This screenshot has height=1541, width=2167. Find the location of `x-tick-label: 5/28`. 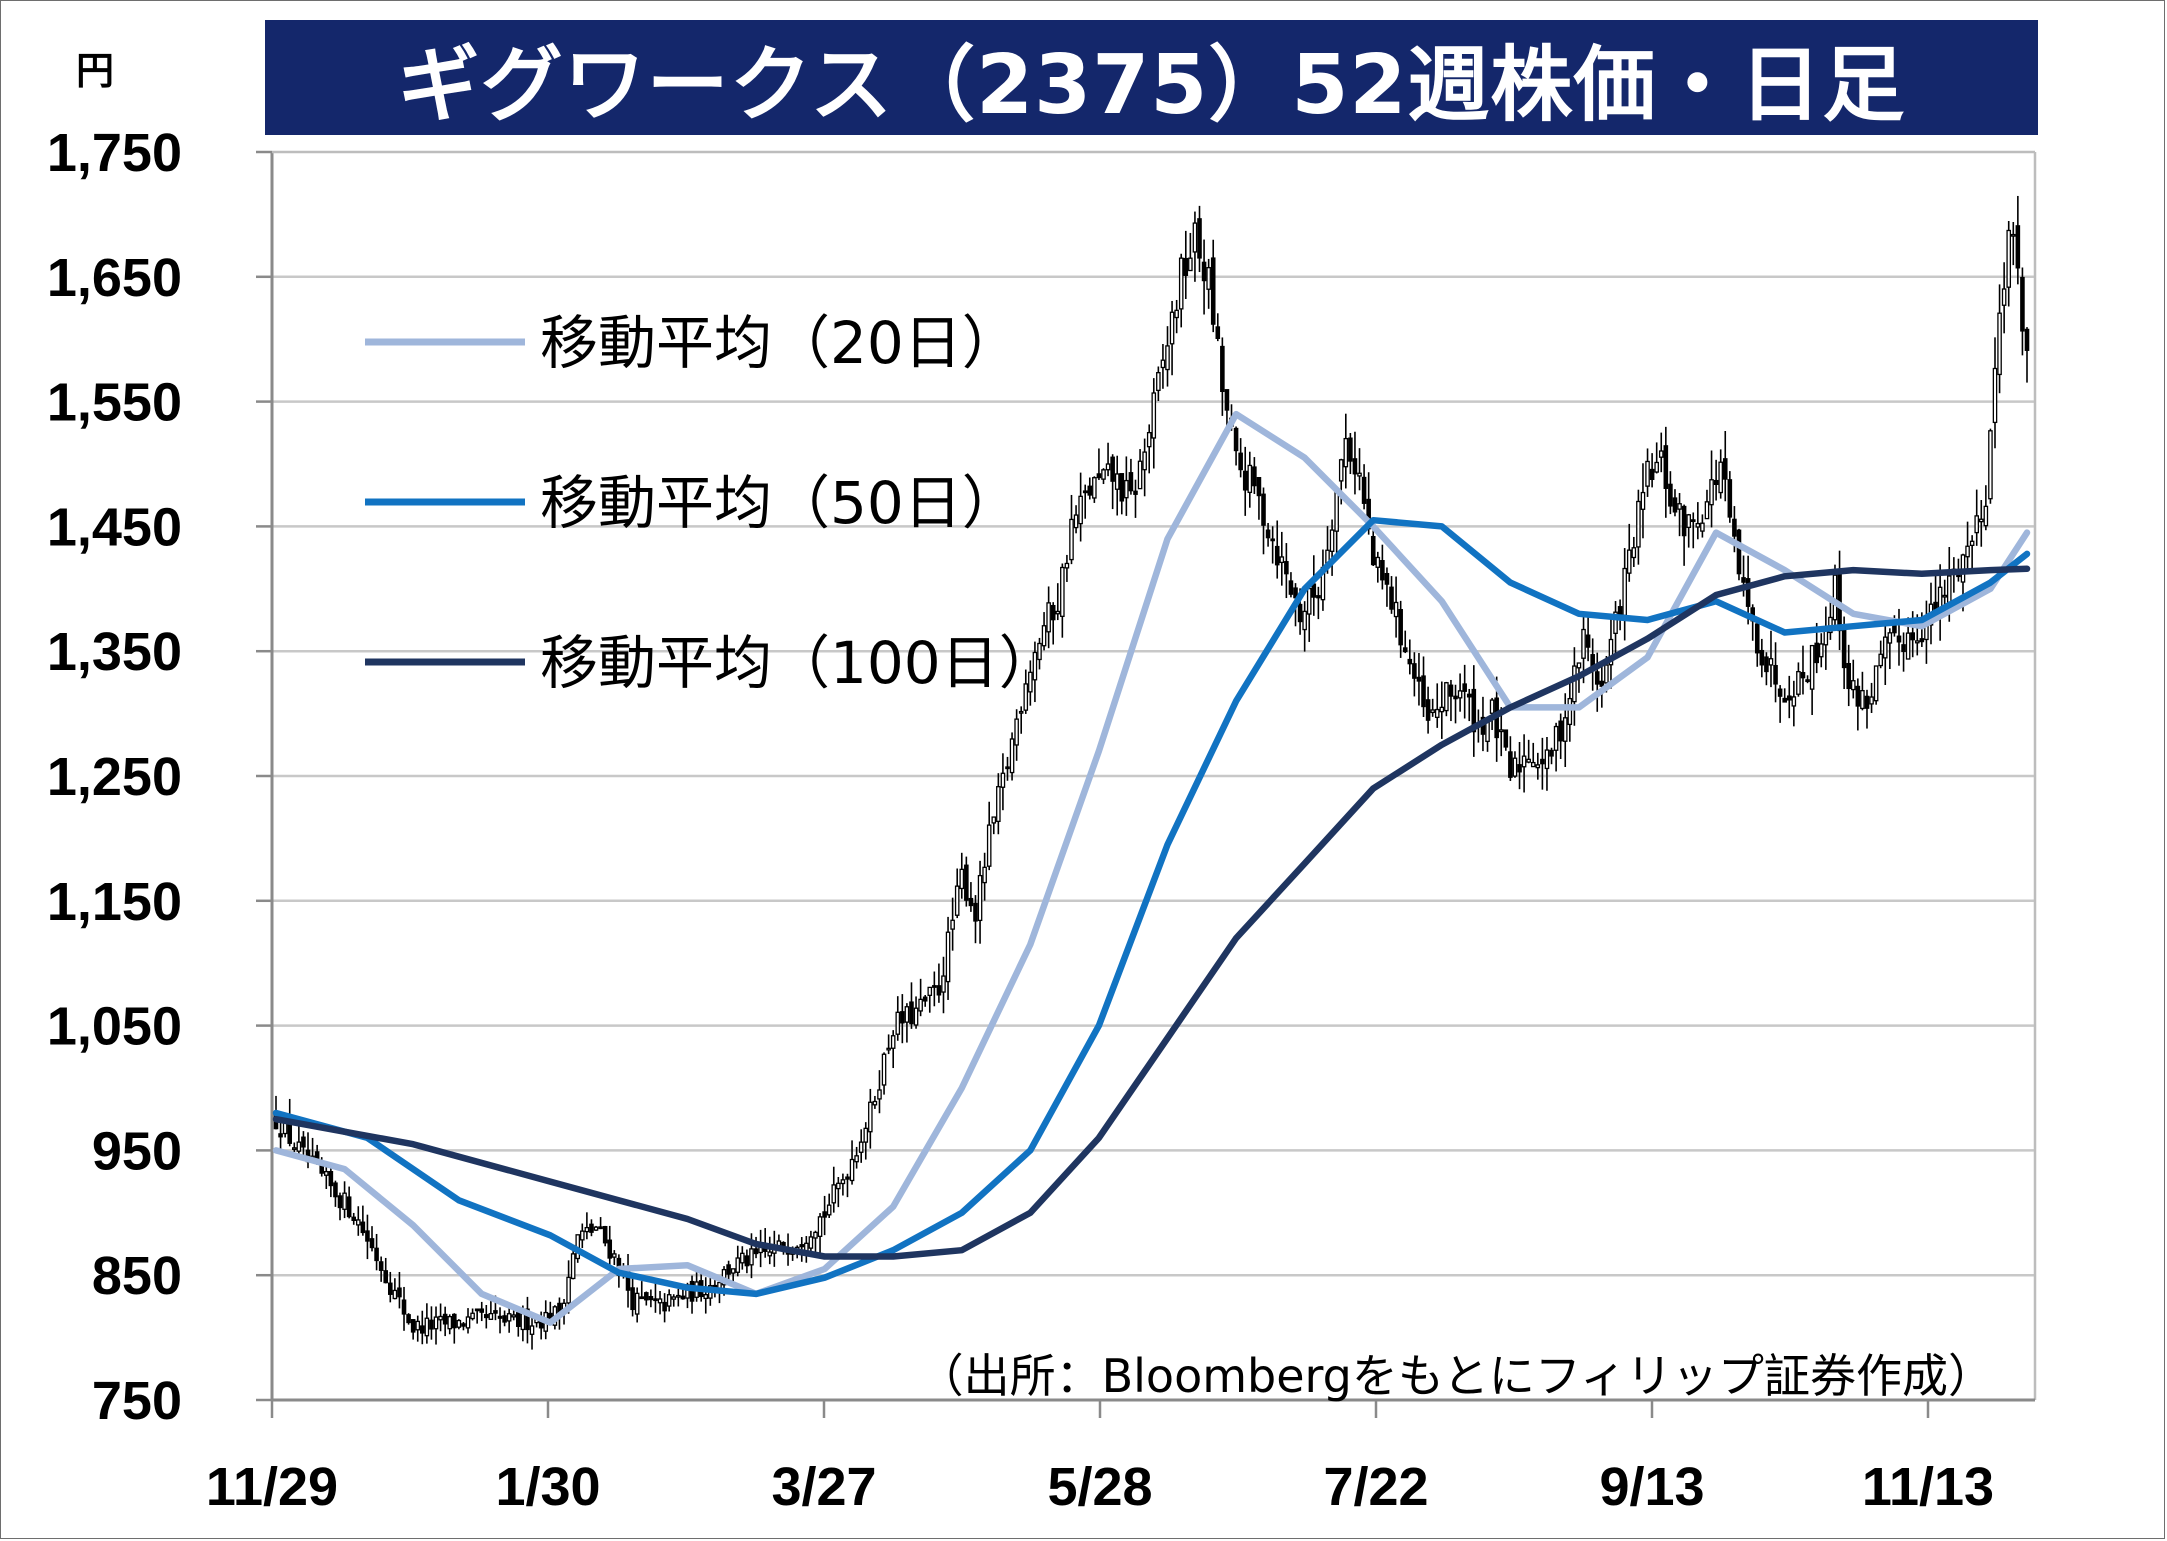

x-tick-label: 5/28 is located at coordinates (1099, 1487).